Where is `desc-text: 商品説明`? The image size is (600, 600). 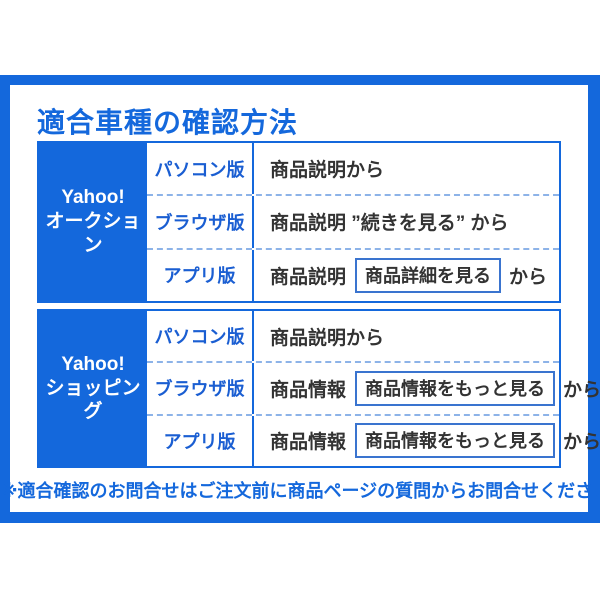
desc-text: 商品説明 is located at coordinates (308, 277).